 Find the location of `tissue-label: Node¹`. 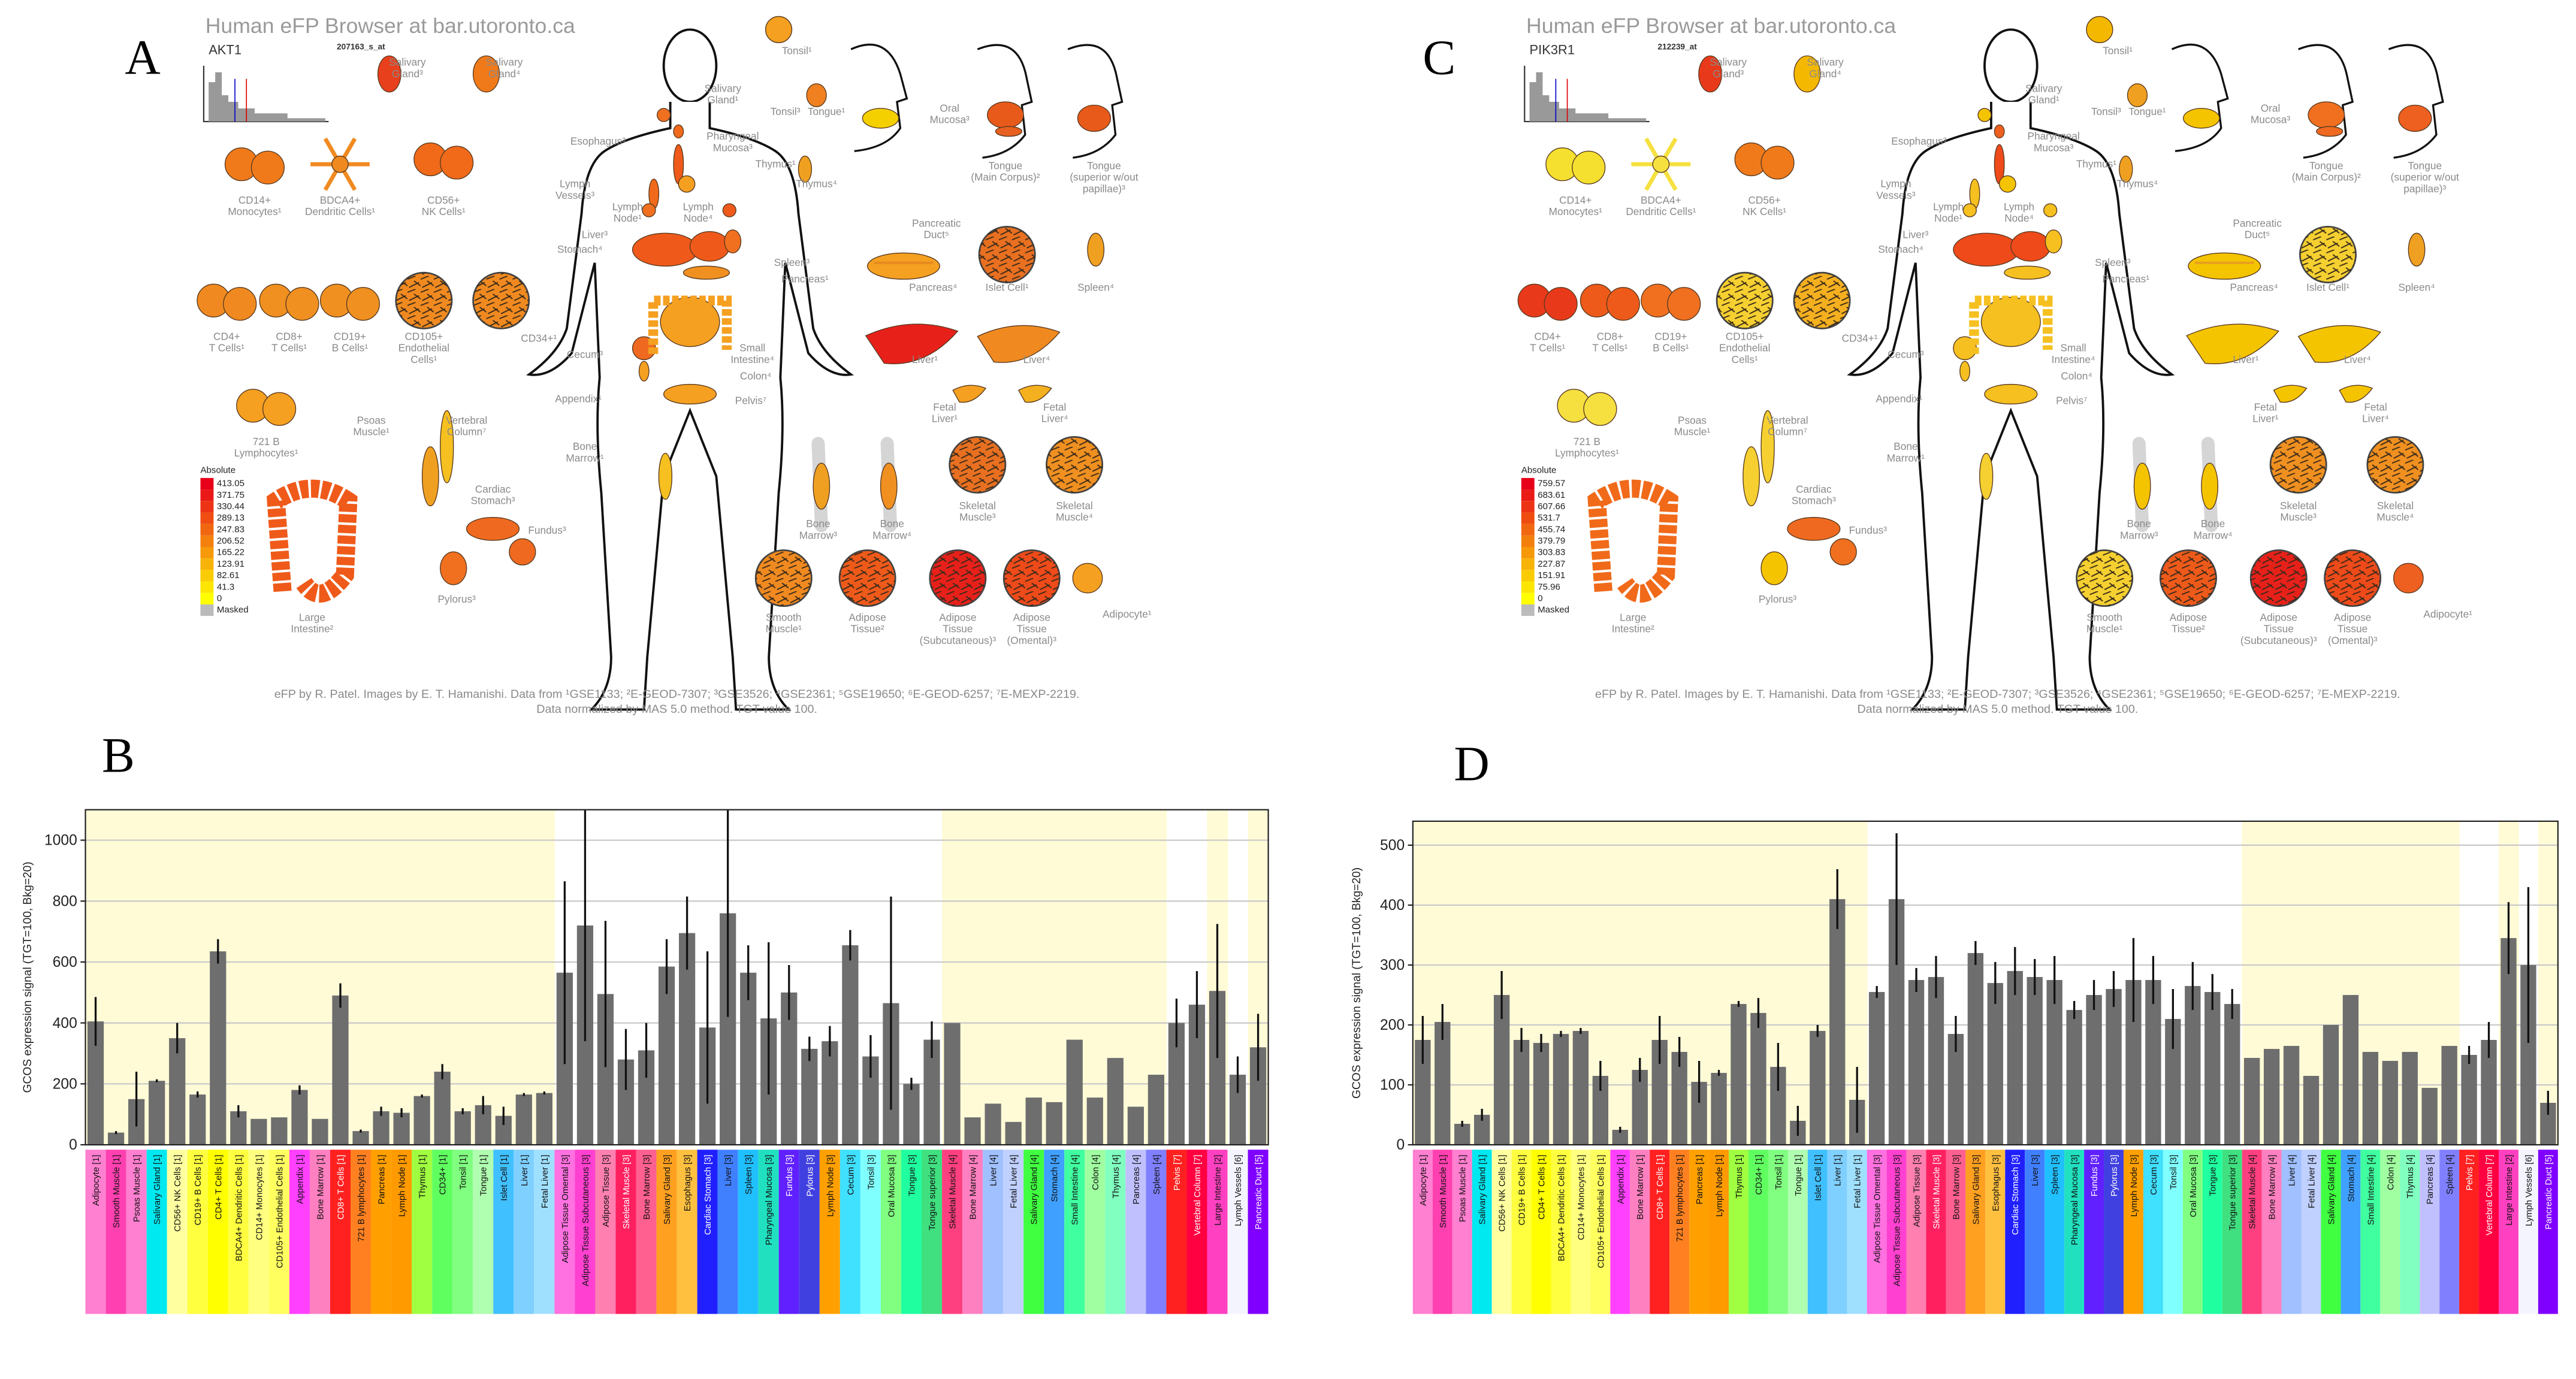

tissue-label: Node¹ is located at coordinates (1948, 218).